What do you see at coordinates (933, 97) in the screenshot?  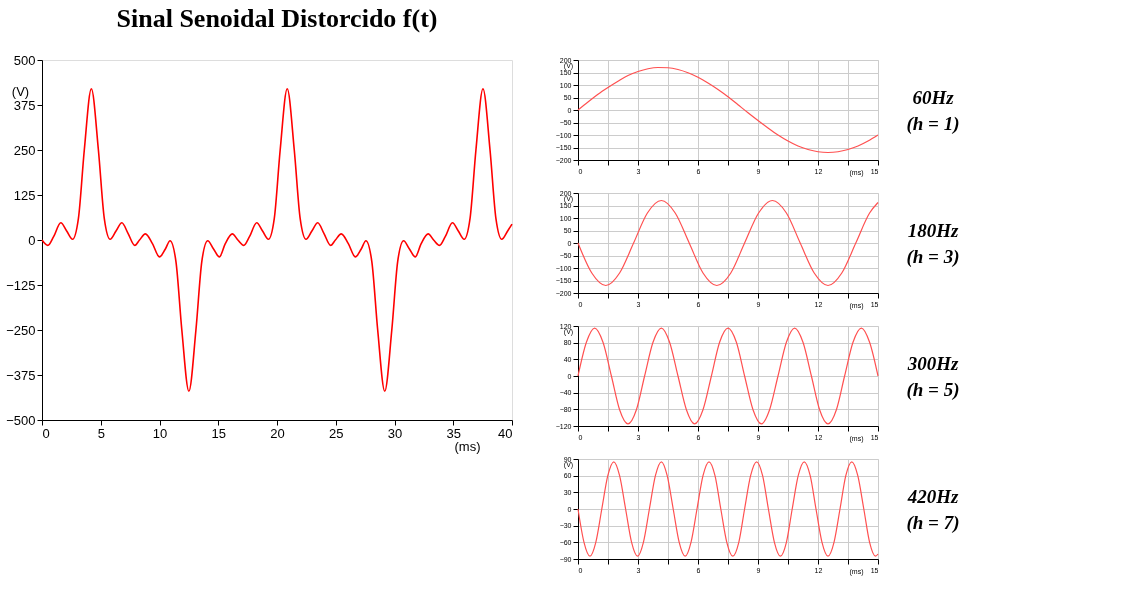 I see `text: 60Hz` at bounding box center [933, 97].